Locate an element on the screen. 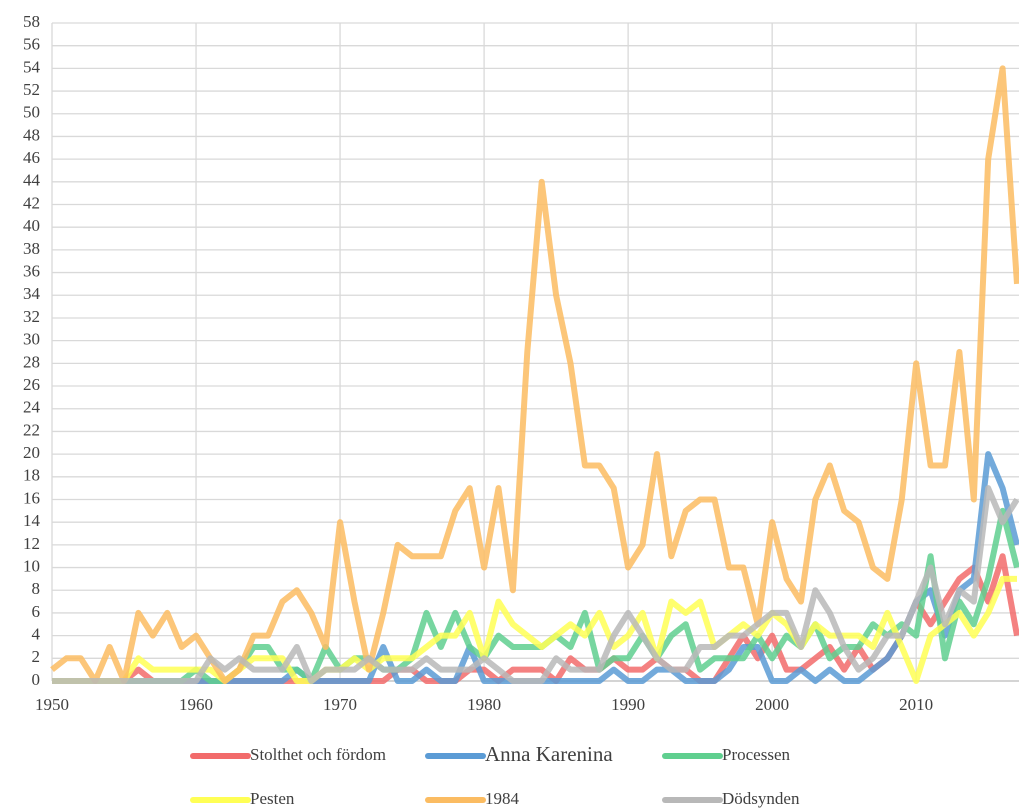  y-tick-label: 34 is located at coordinates (32, 293).